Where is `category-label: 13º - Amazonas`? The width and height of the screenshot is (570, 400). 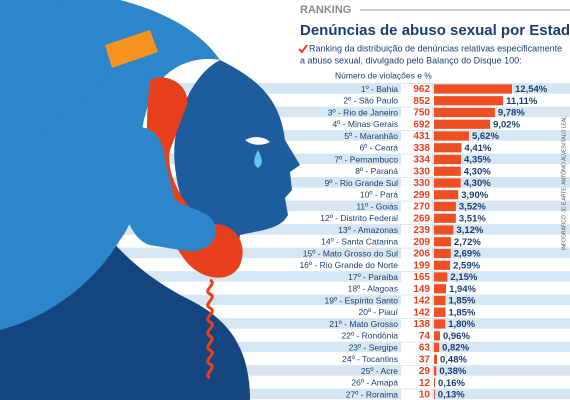
category-label: 13º - Amazonas is located at coordinates (368, 230).